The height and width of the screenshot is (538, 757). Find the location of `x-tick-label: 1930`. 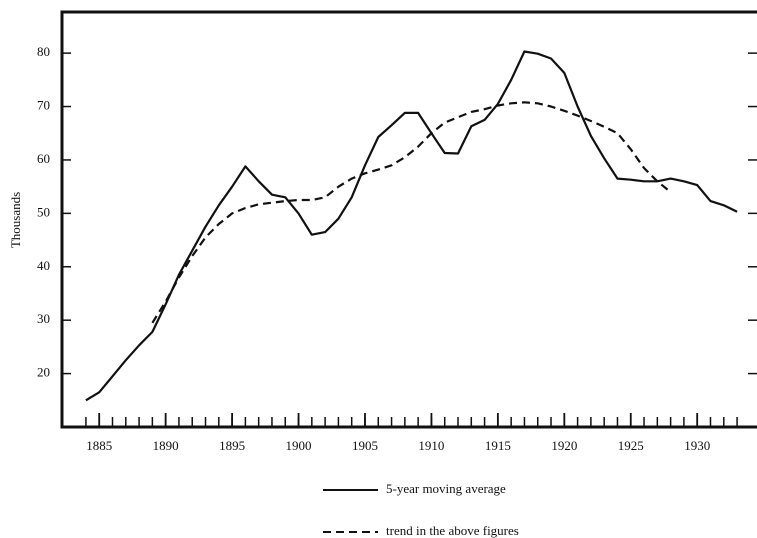

x-tick-label: 1930 is located at coordinates (697, 445).